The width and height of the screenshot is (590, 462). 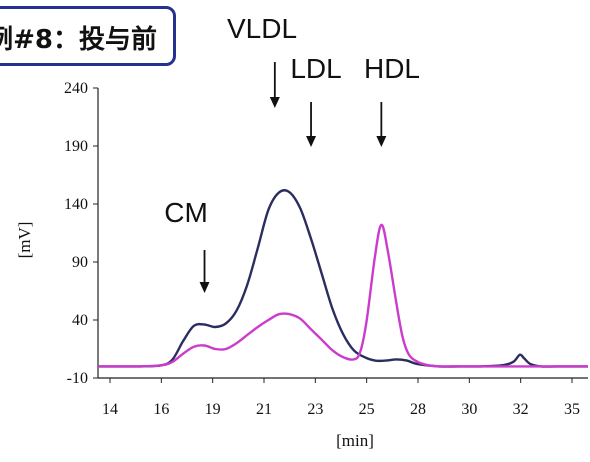 I want to click on y-tick-label: 140, so click(x=76, y=204).